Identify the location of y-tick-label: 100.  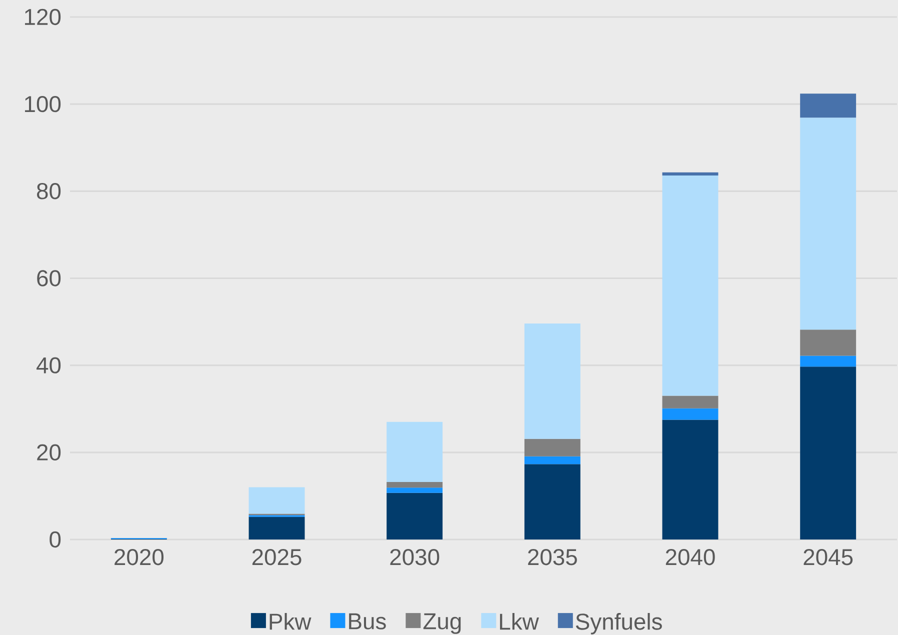
(43, 104).